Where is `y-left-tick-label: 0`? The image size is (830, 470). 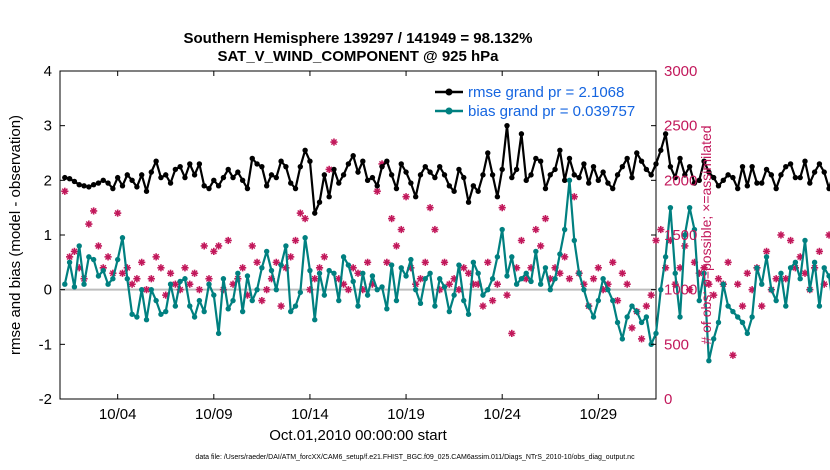 y-left-tick-label: 0 is located at coordinates (48, 290).